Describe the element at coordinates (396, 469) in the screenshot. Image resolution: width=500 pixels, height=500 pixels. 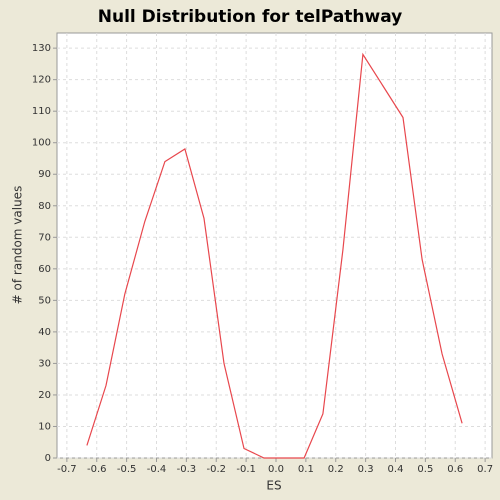
I see `x-tick-label: 0.4` at that location.